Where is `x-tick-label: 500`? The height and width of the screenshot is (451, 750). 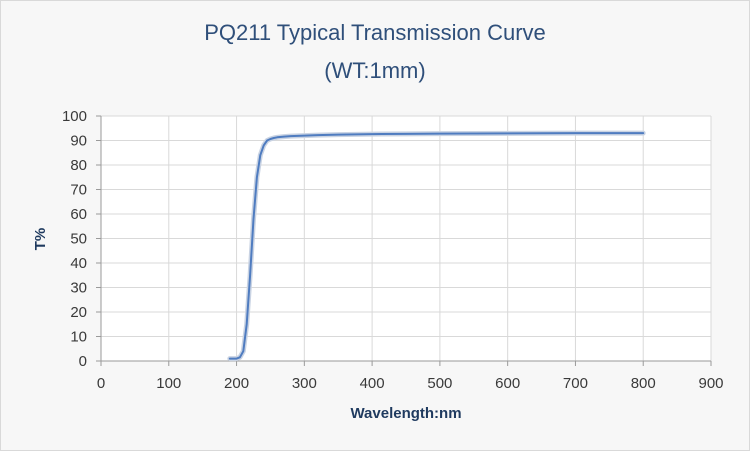
x-tick-label: 500 is located at coordinates (439, 383).